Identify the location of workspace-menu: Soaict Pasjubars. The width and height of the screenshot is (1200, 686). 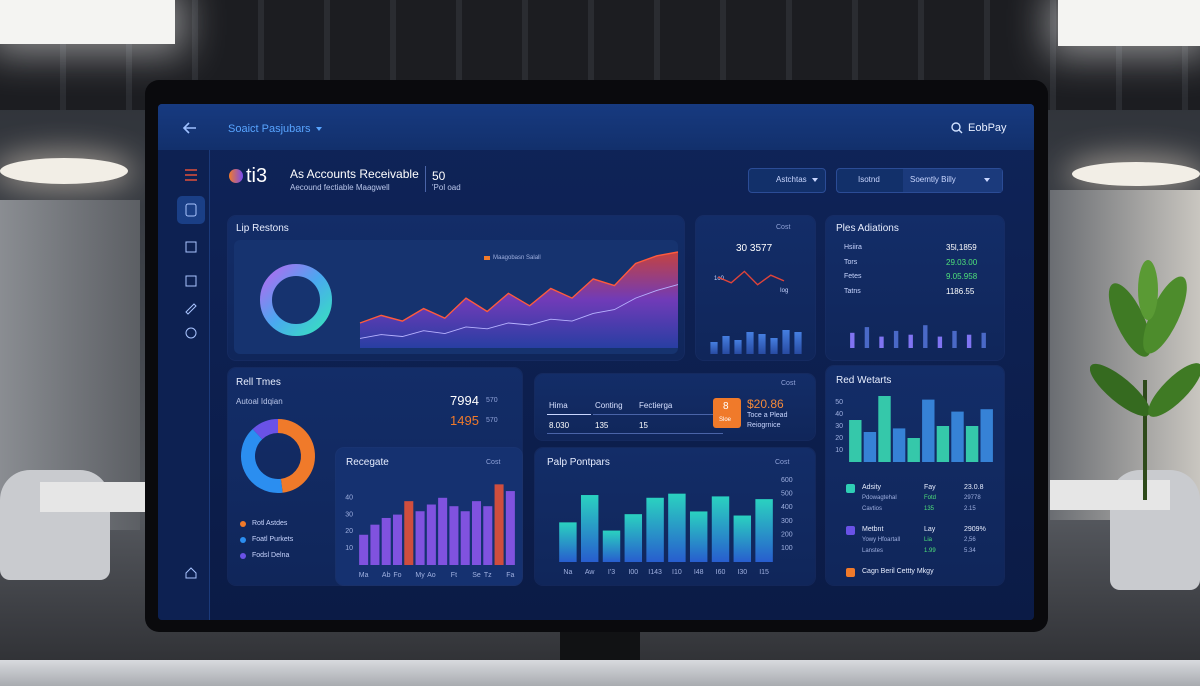
(275, 129).